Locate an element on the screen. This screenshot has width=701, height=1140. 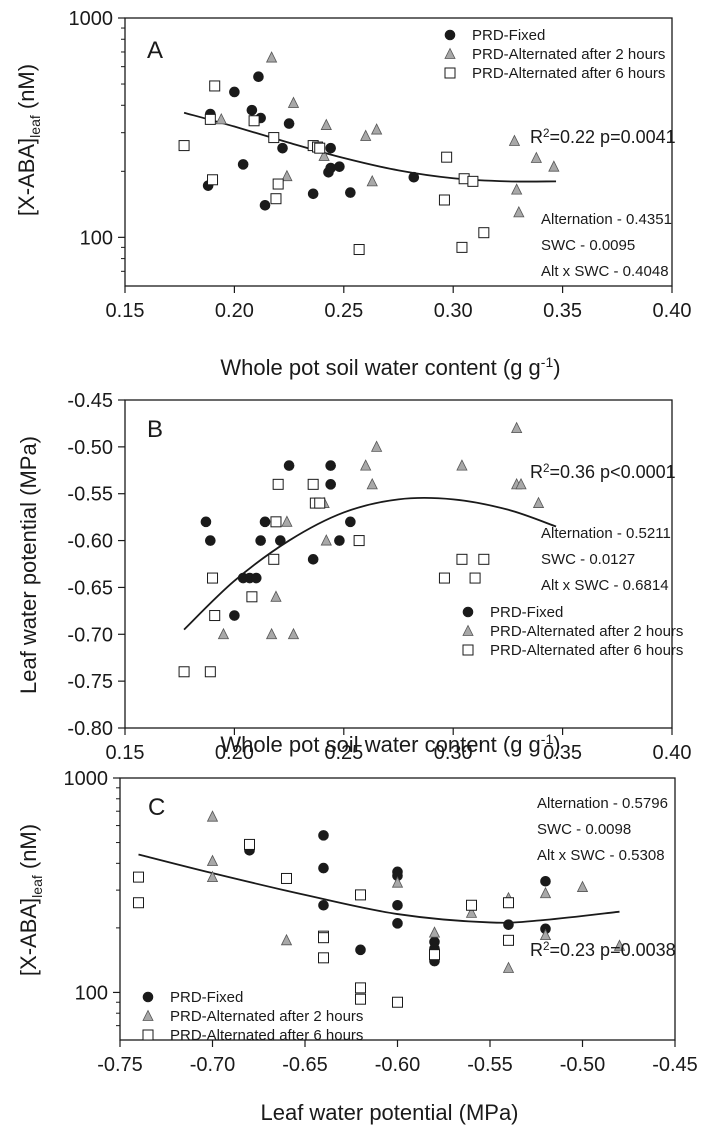
legend-entry: PRD-Alternated after 2 hours is located at coordinates (568, 54).